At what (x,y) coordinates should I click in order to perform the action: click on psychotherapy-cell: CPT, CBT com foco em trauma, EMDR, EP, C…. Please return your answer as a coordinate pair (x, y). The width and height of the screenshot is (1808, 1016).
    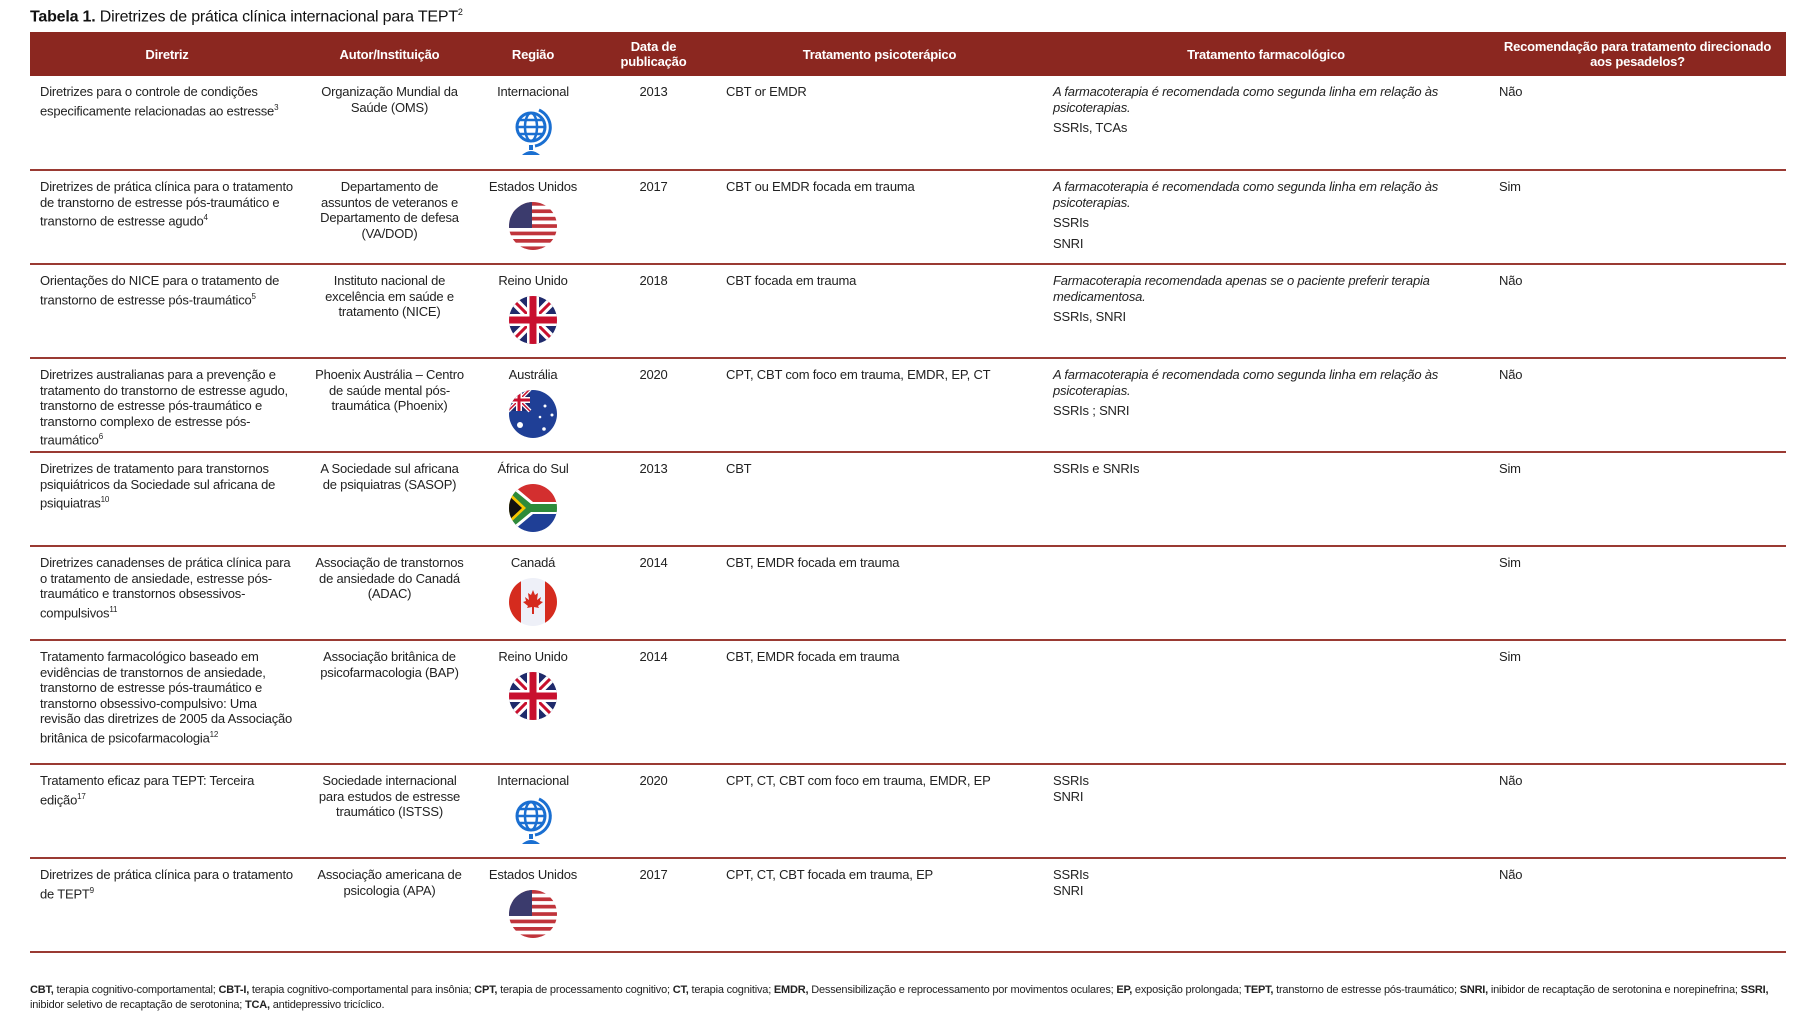
    Looking at the image, I should click on (879, 405).